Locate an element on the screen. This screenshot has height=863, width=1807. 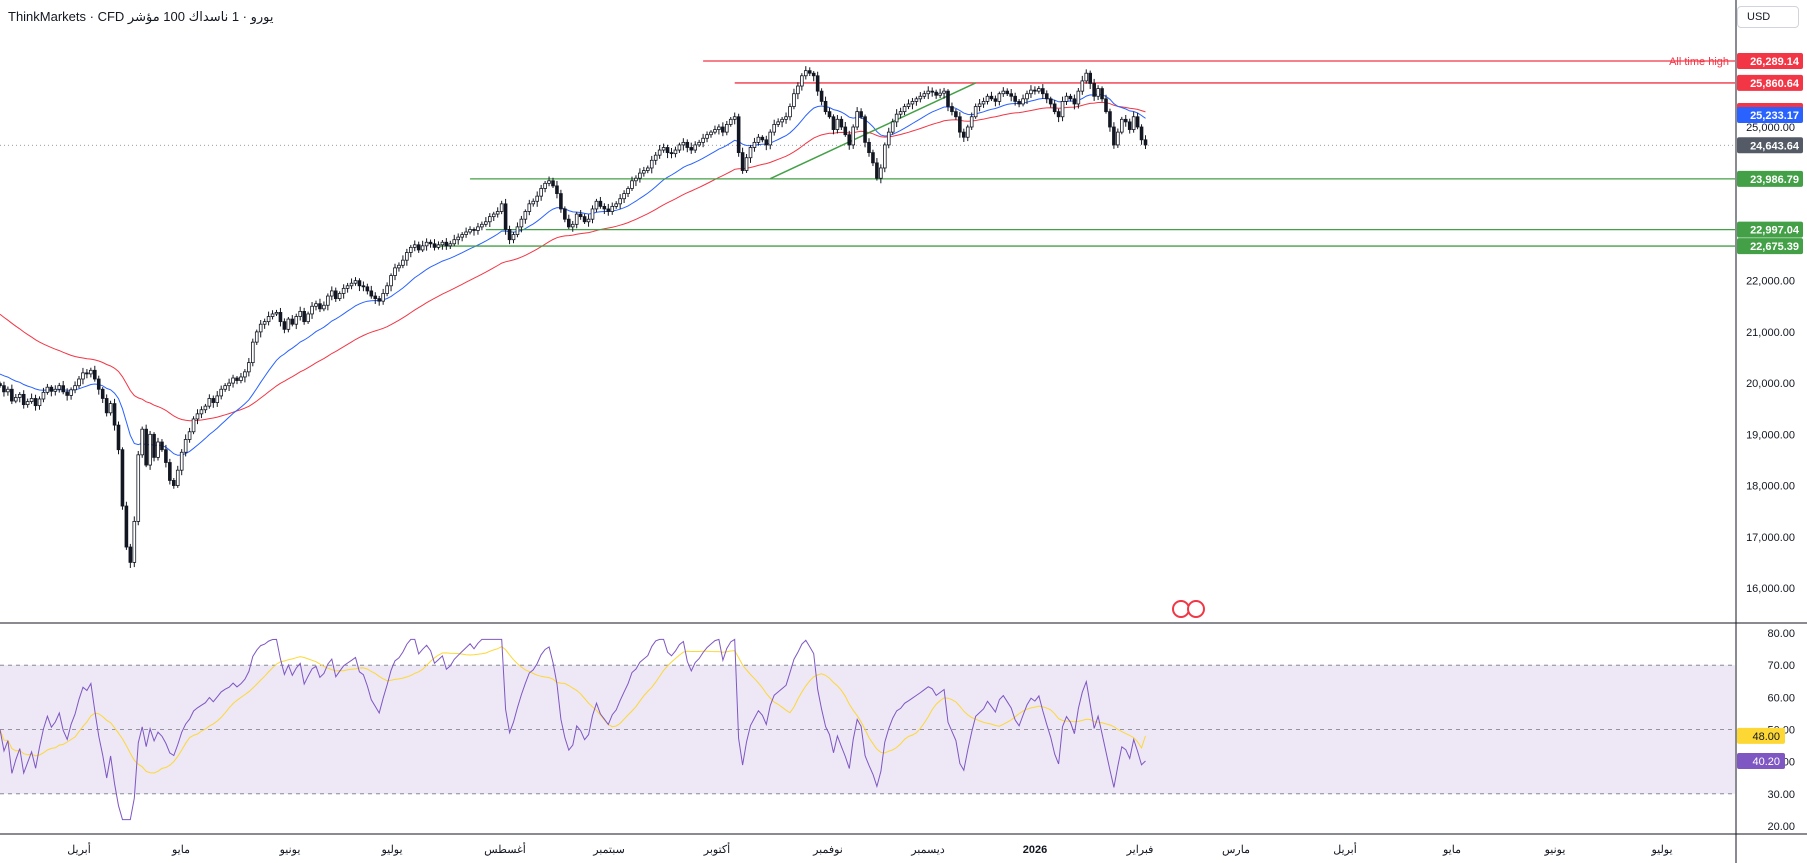
price-tick-label: 19,000.00 is located at coordinates (1770, 435).